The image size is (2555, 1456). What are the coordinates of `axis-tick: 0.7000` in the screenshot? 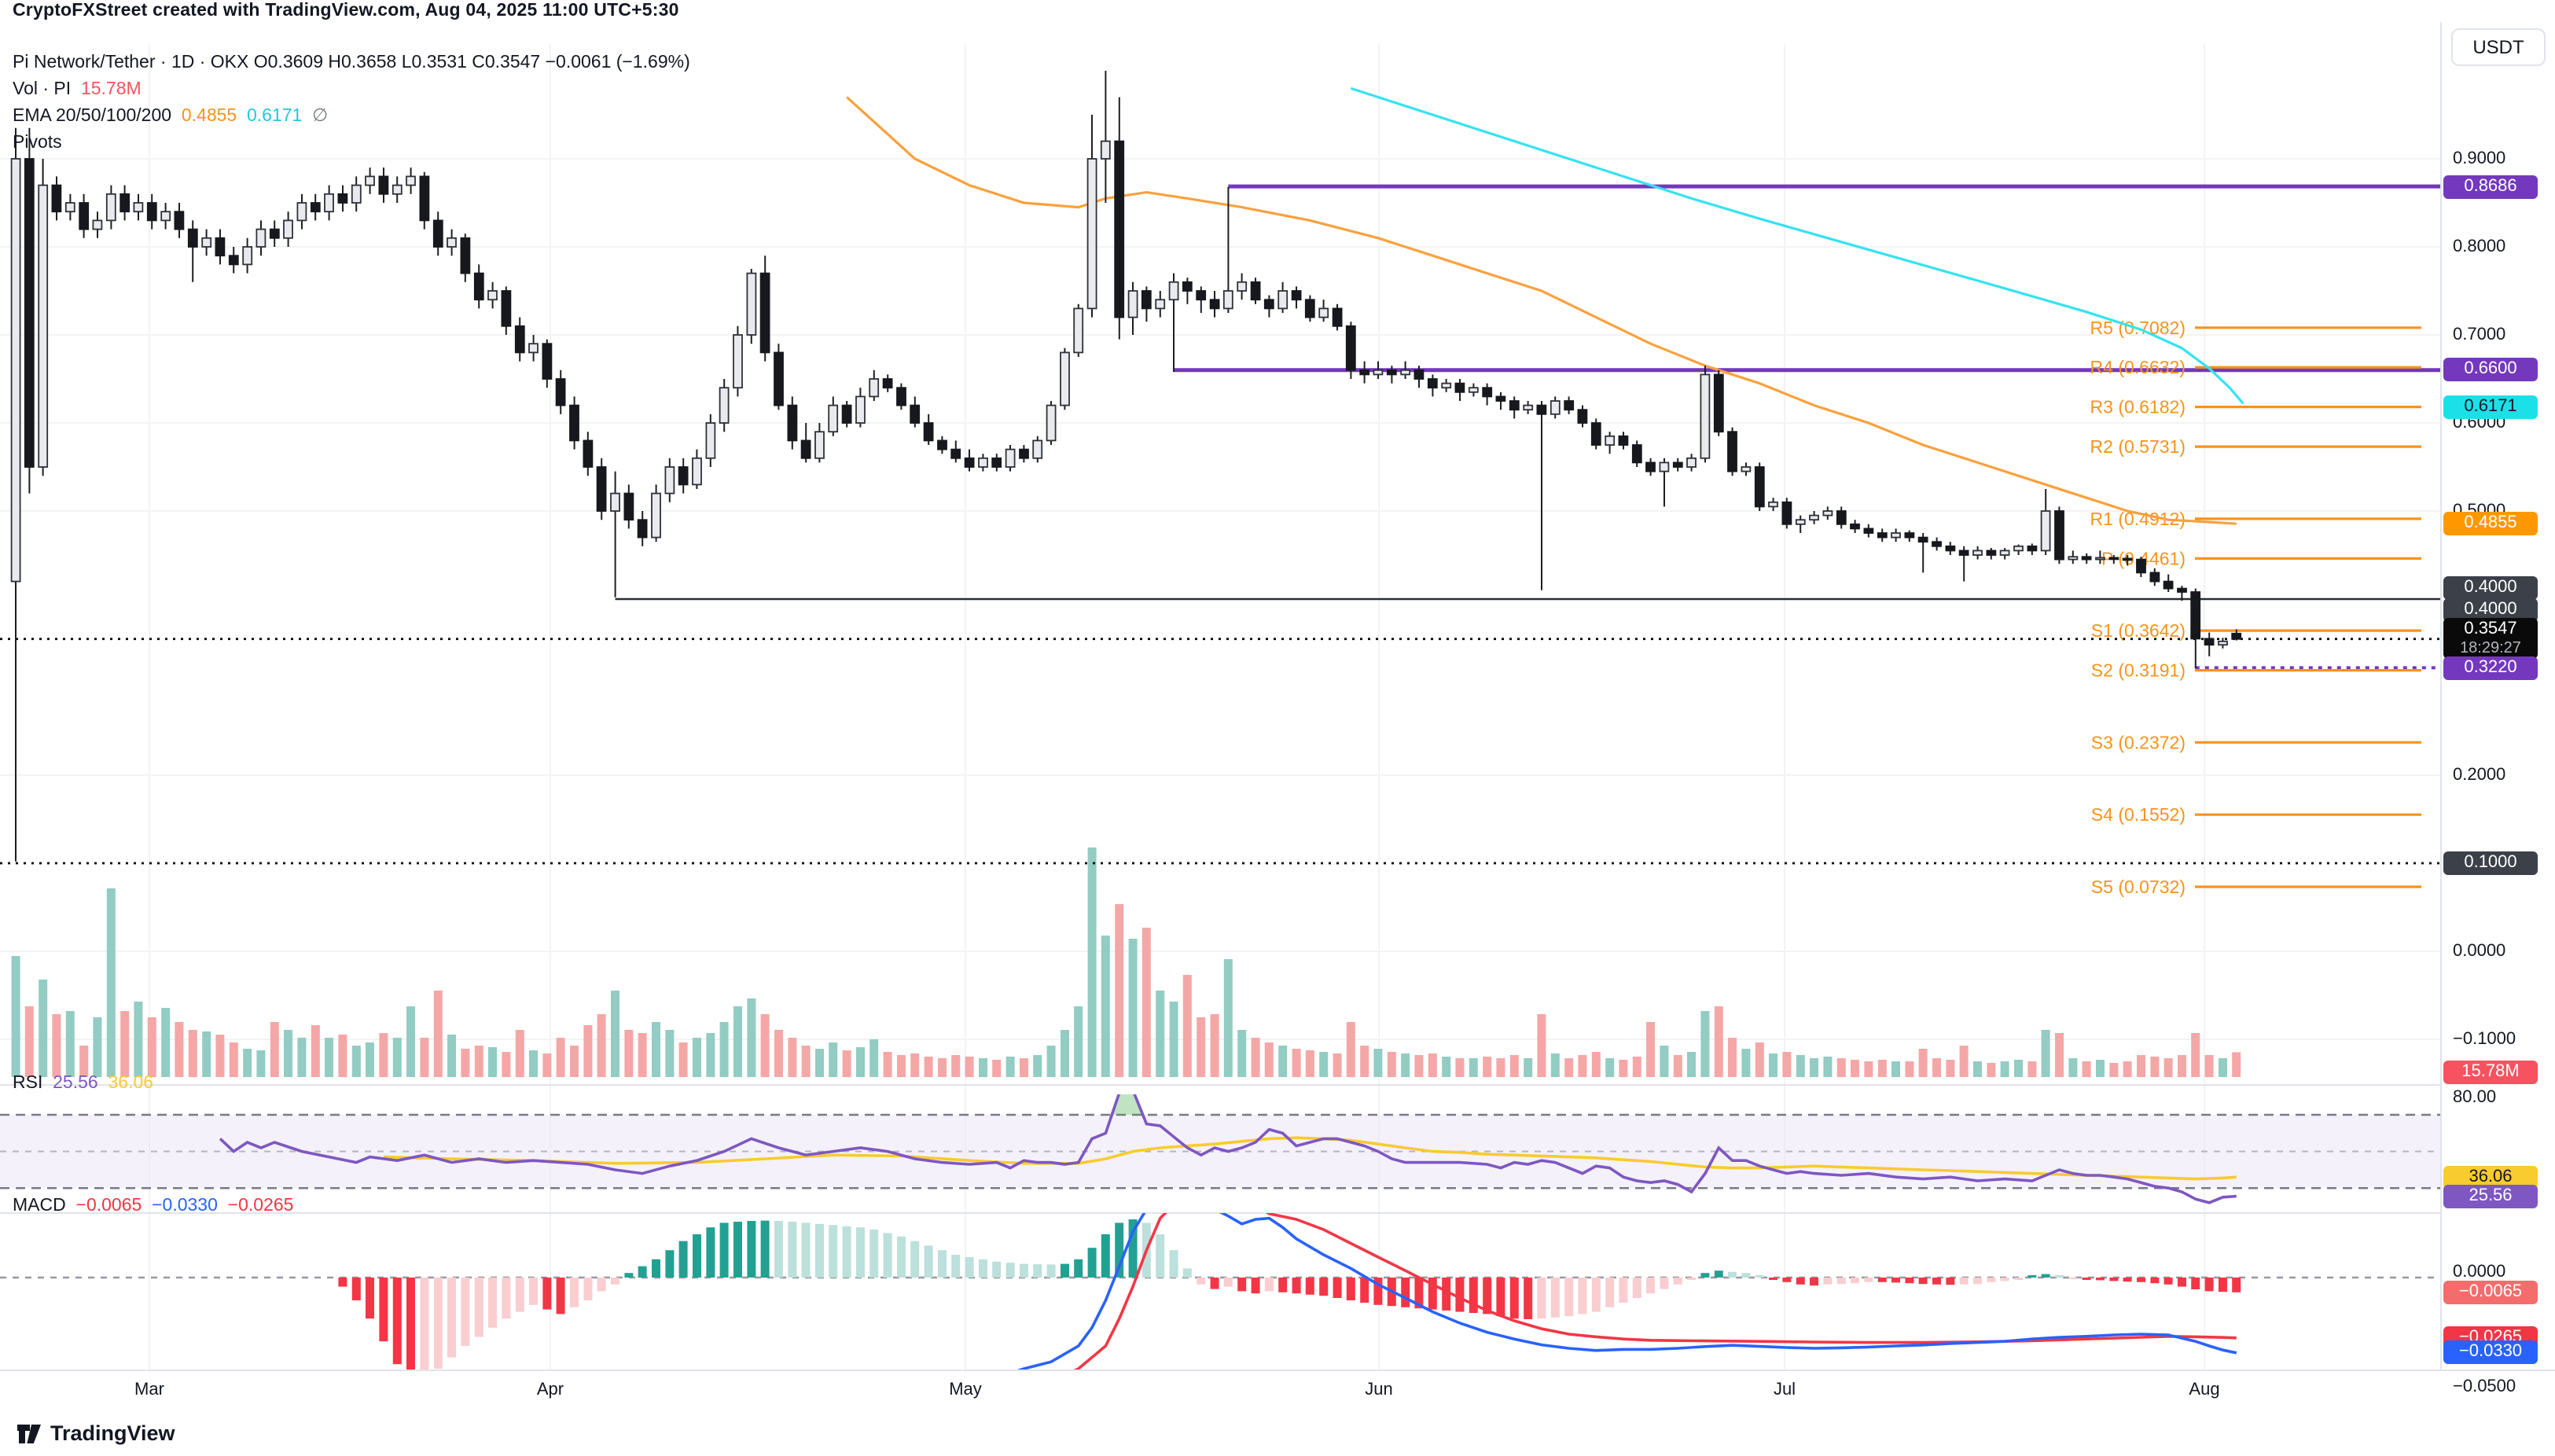 It's located at (2479, 334).